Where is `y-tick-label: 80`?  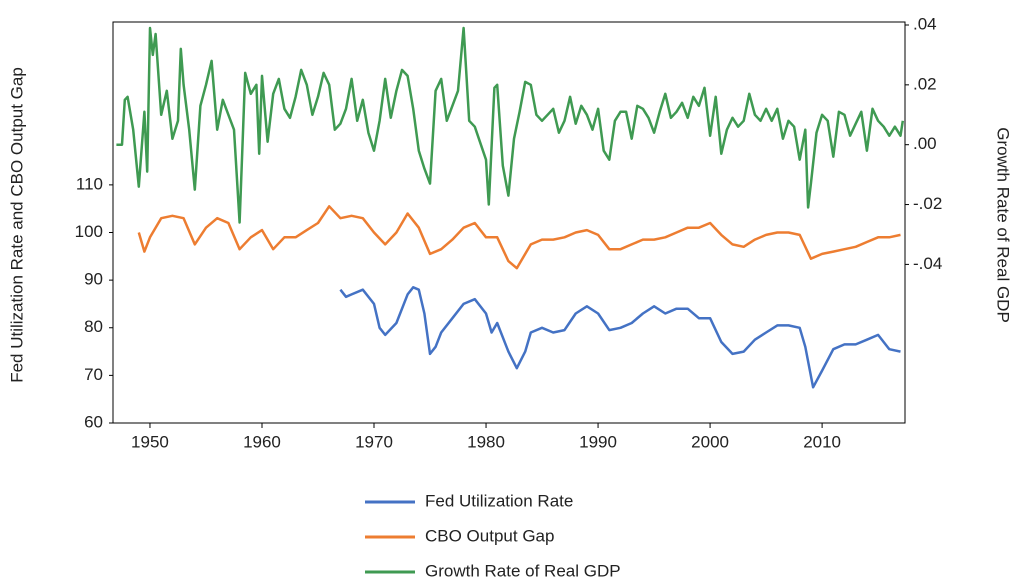 y-tick-label: 80 is located at coordinates (93, 326).